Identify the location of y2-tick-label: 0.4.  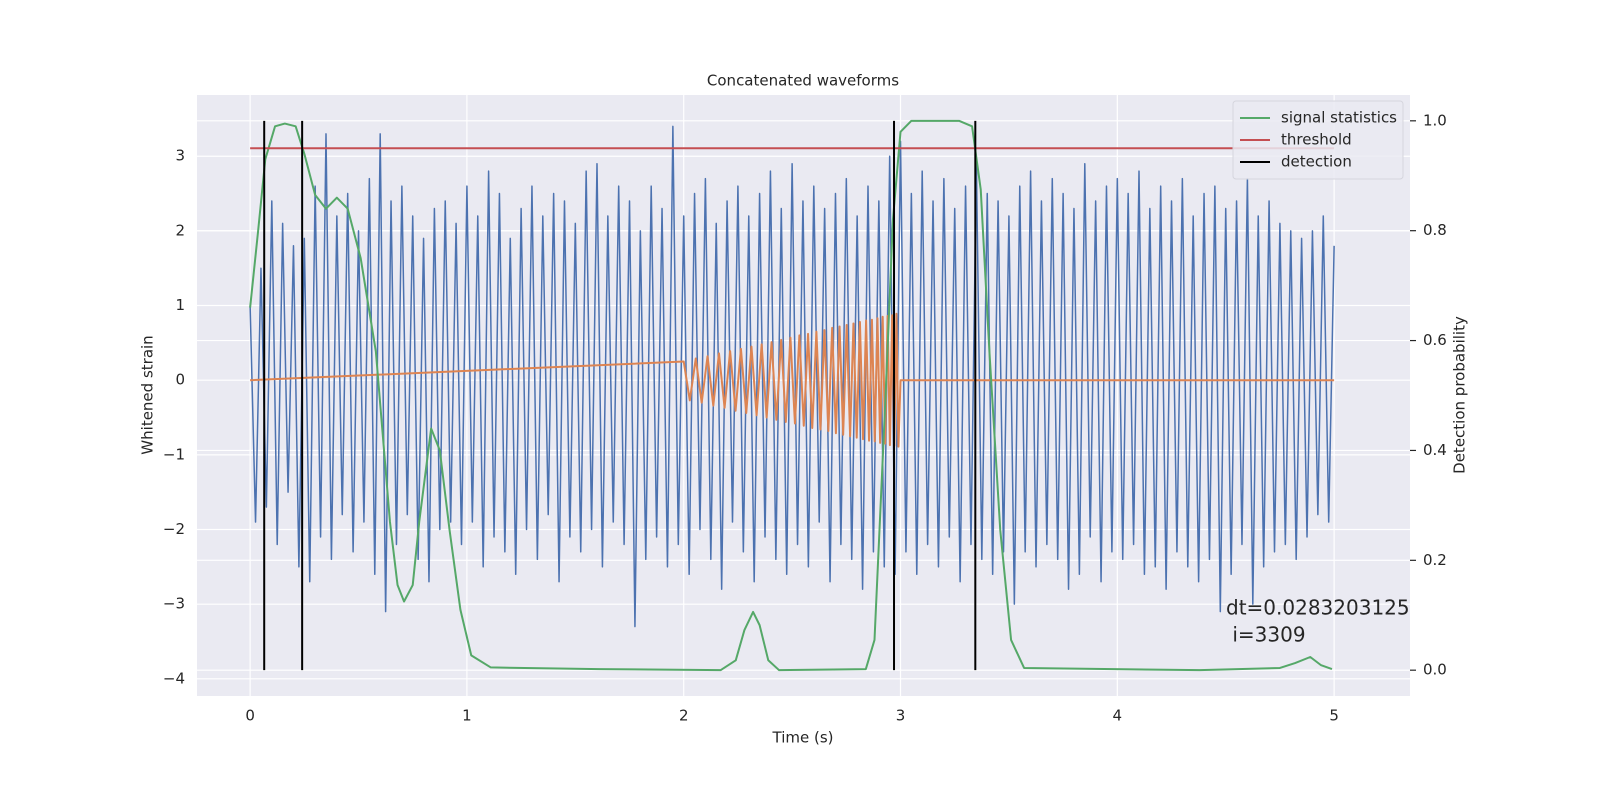
(1435, 450).